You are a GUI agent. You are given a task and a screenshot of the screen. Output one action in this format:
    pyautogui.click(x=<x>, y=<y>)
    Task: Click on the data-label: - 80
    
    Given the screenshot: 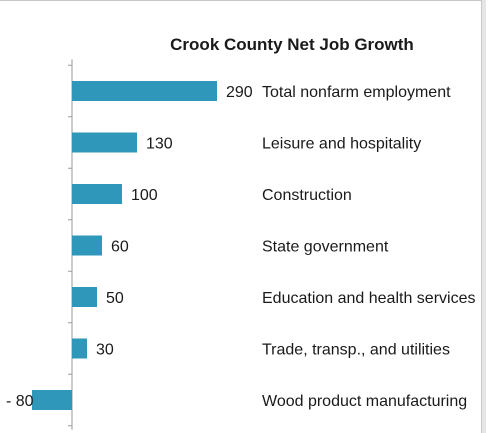 What is the action you would take?
    pyautogui.click(x=20, y=401)
    